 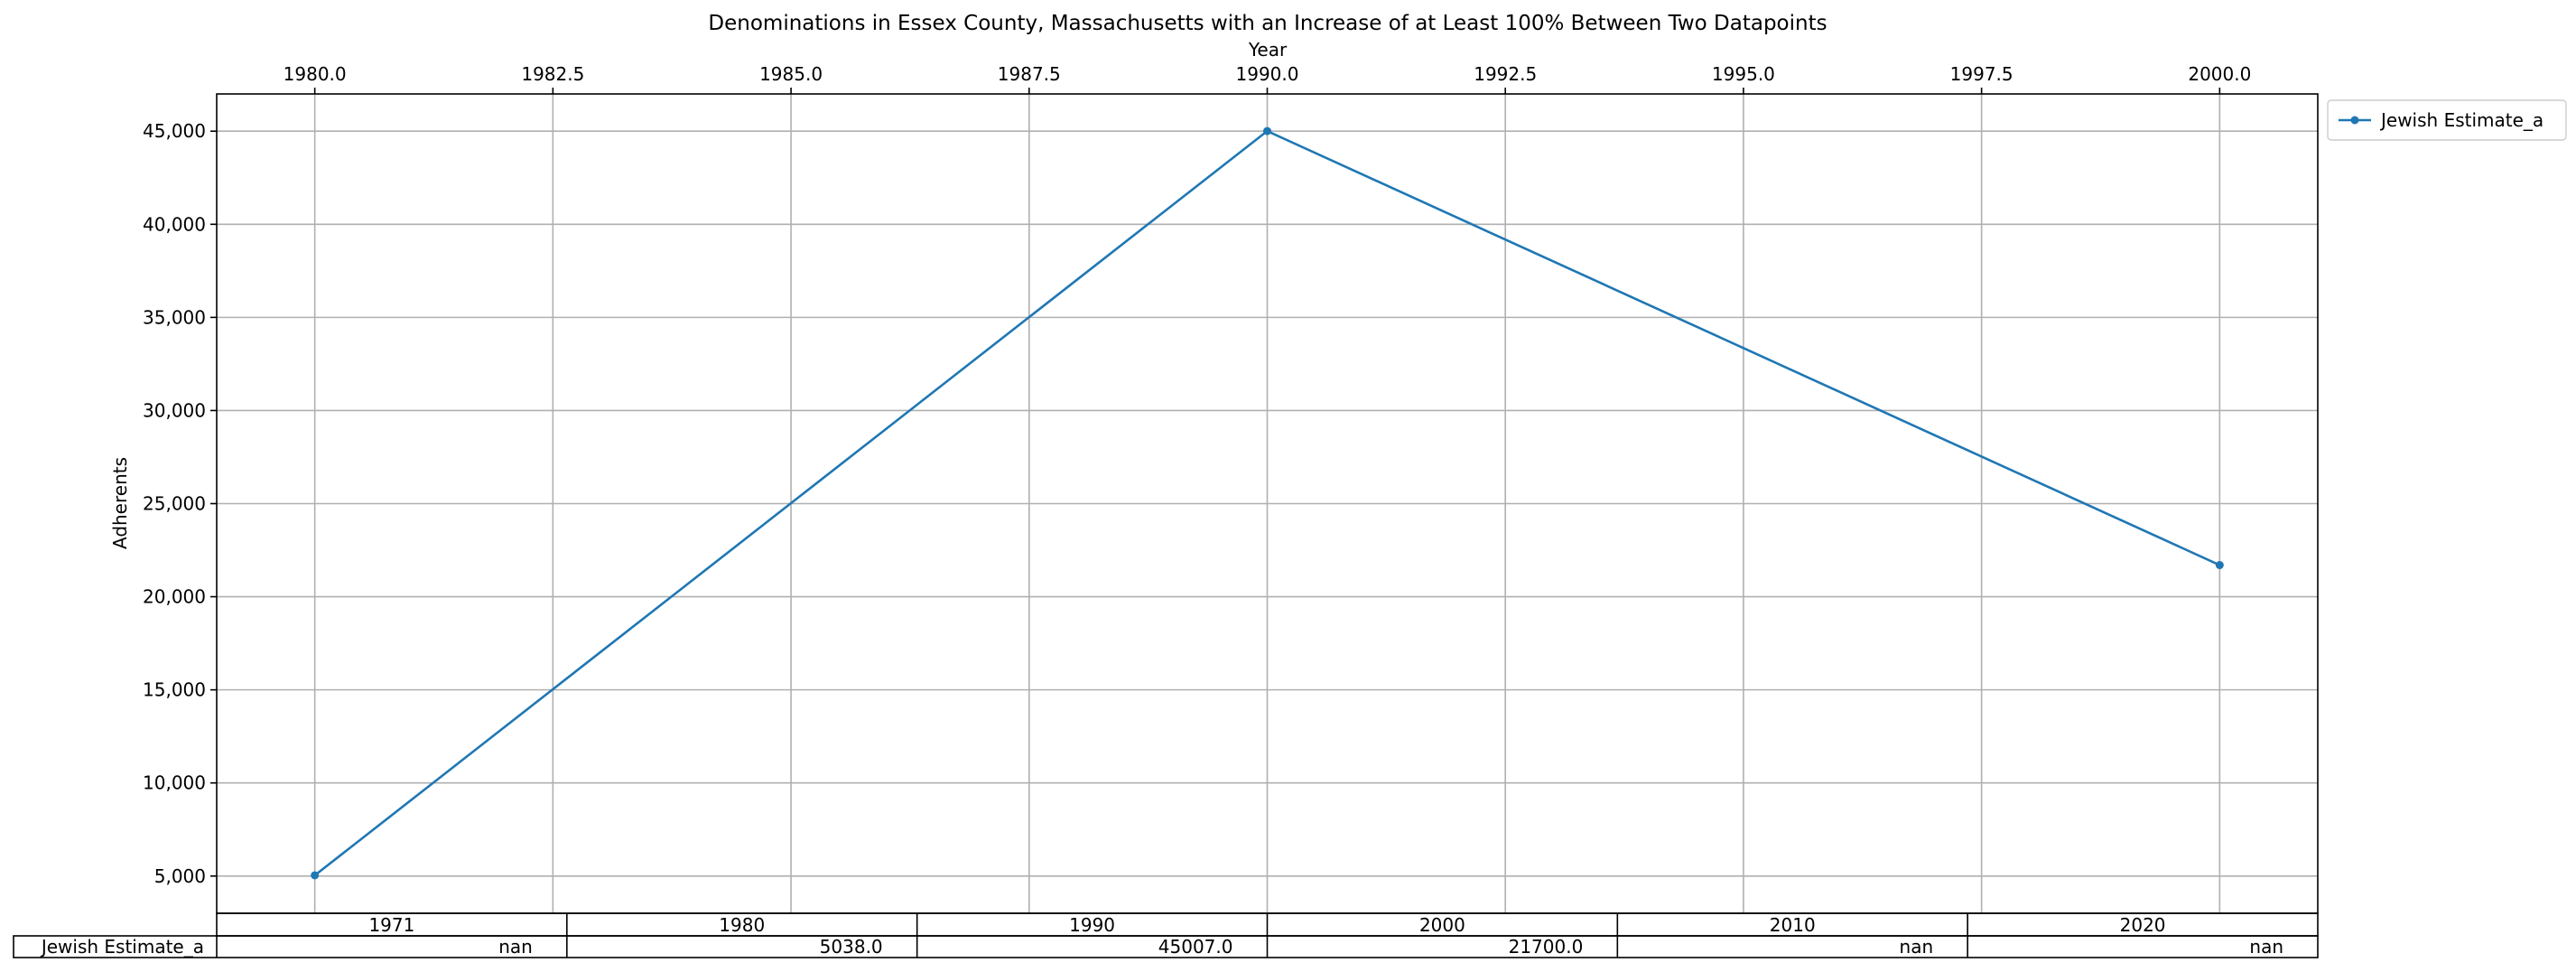 What do you see at coordinates (742, 925) in the screenshot?
I see `table-column-header: 1980` at bounding box center [742, 925].